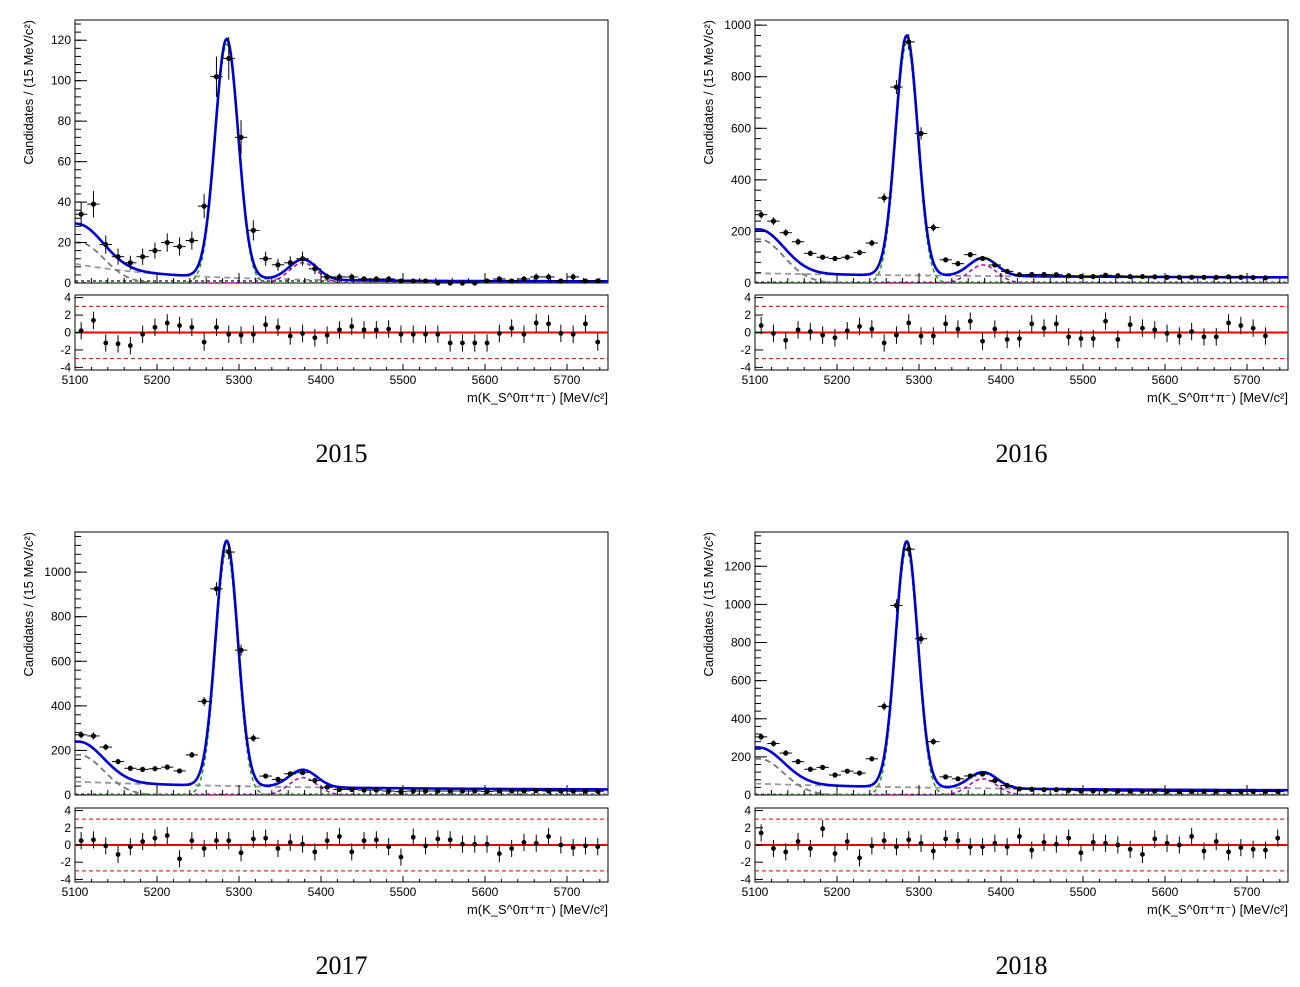  Describe the element at coordinates (65, 202) in the screenshot. I see `y-tick-label: 40` at that location.